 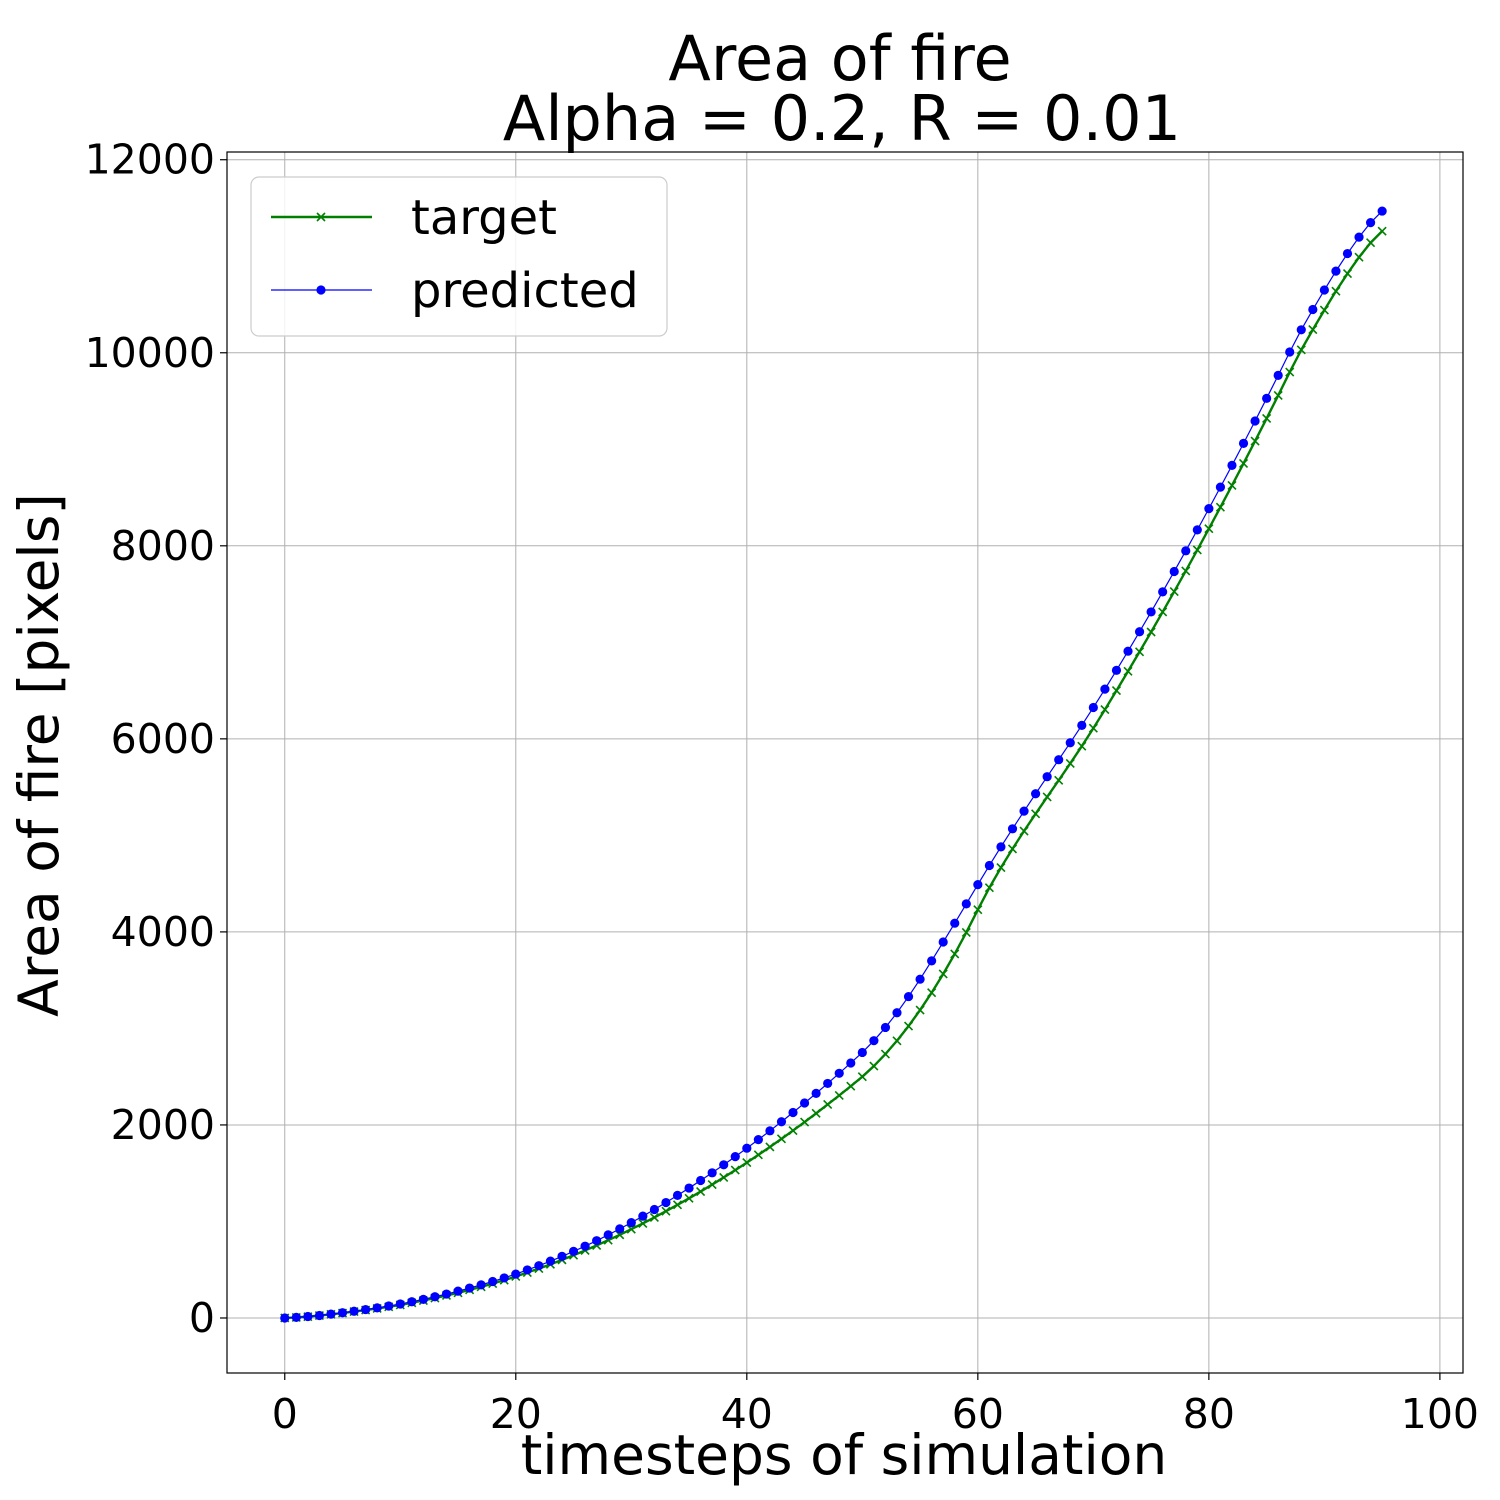 What do you see at coordinates (747, 1414) in the screenshot?
I see `x-tick-label: 40` at bounding box center [747, 1414].